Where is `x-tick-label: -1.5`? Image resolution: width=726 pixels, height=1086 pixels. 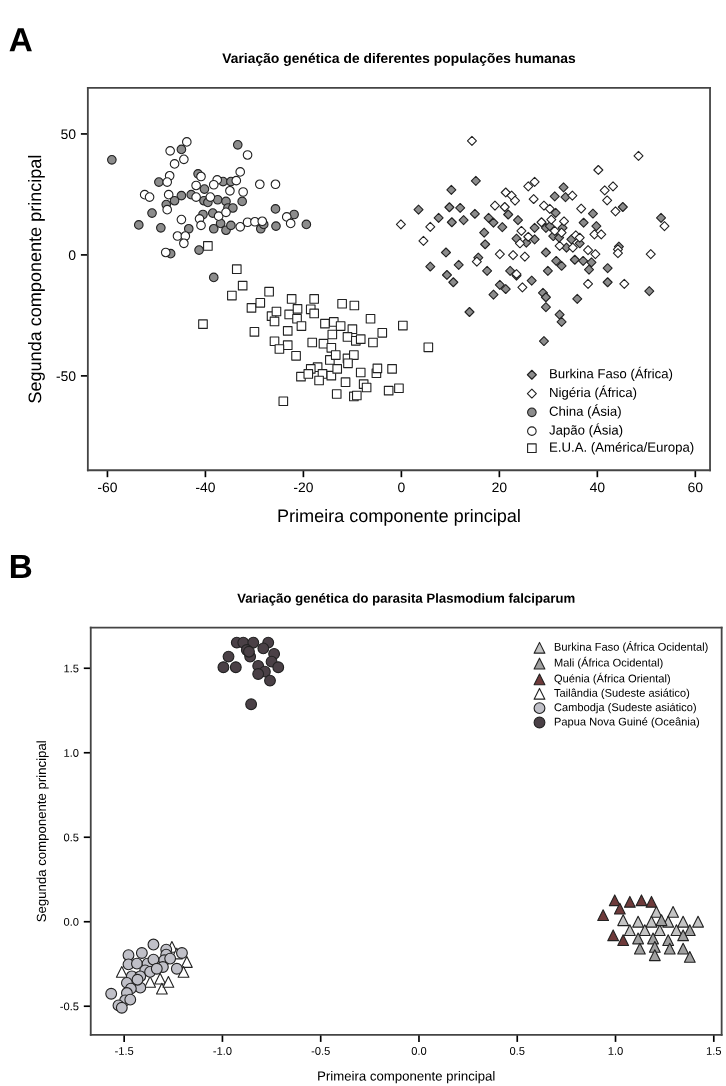 x-tick-label: -1.5 is located at coordinates (124, 1051).